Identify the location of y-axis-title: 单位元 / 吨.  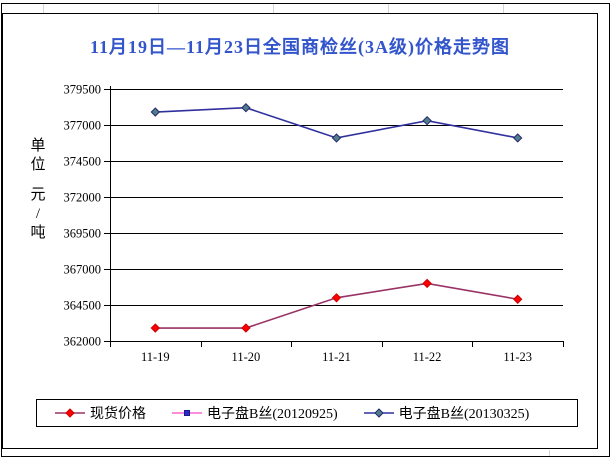
(38, 190).